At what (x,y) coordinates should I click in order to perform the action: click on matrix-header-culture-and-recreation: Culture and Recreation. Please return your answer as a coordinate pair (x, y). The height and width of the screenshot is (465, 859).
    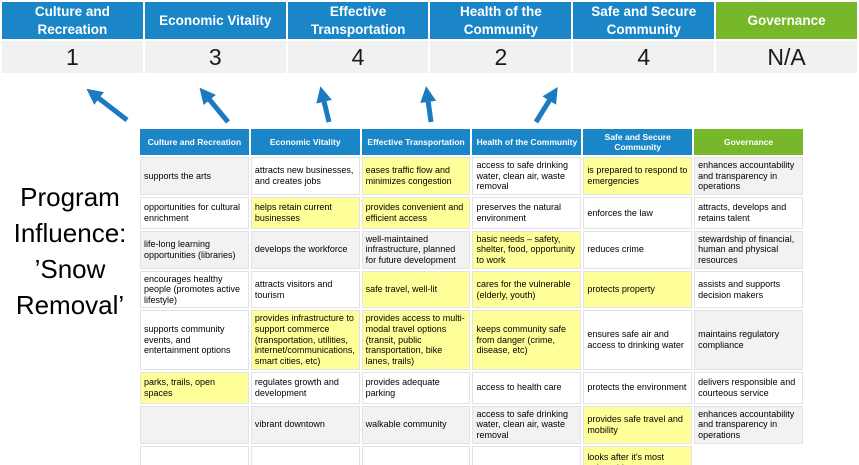
    Looking at the image, I should click on (194, 142).